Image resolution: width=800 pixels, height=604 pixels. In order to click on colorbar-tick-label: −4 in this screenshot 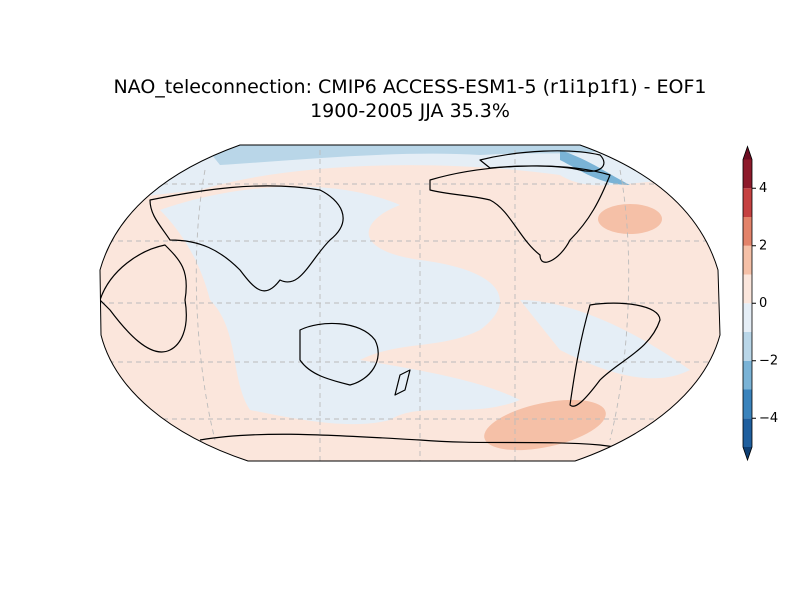, I will do `click(768, 418)`.